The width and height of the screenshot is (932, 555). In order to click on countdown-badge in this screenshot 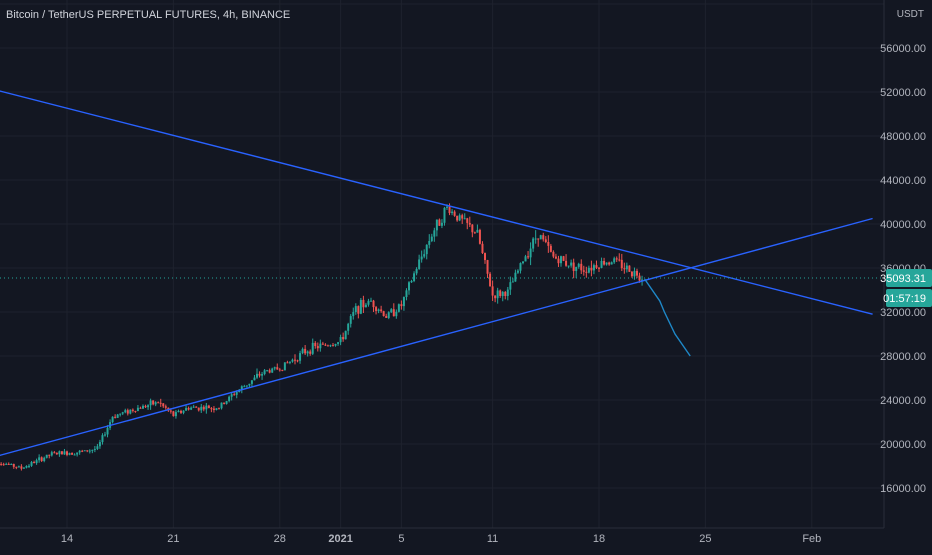, I will do `click(909, 297)`.